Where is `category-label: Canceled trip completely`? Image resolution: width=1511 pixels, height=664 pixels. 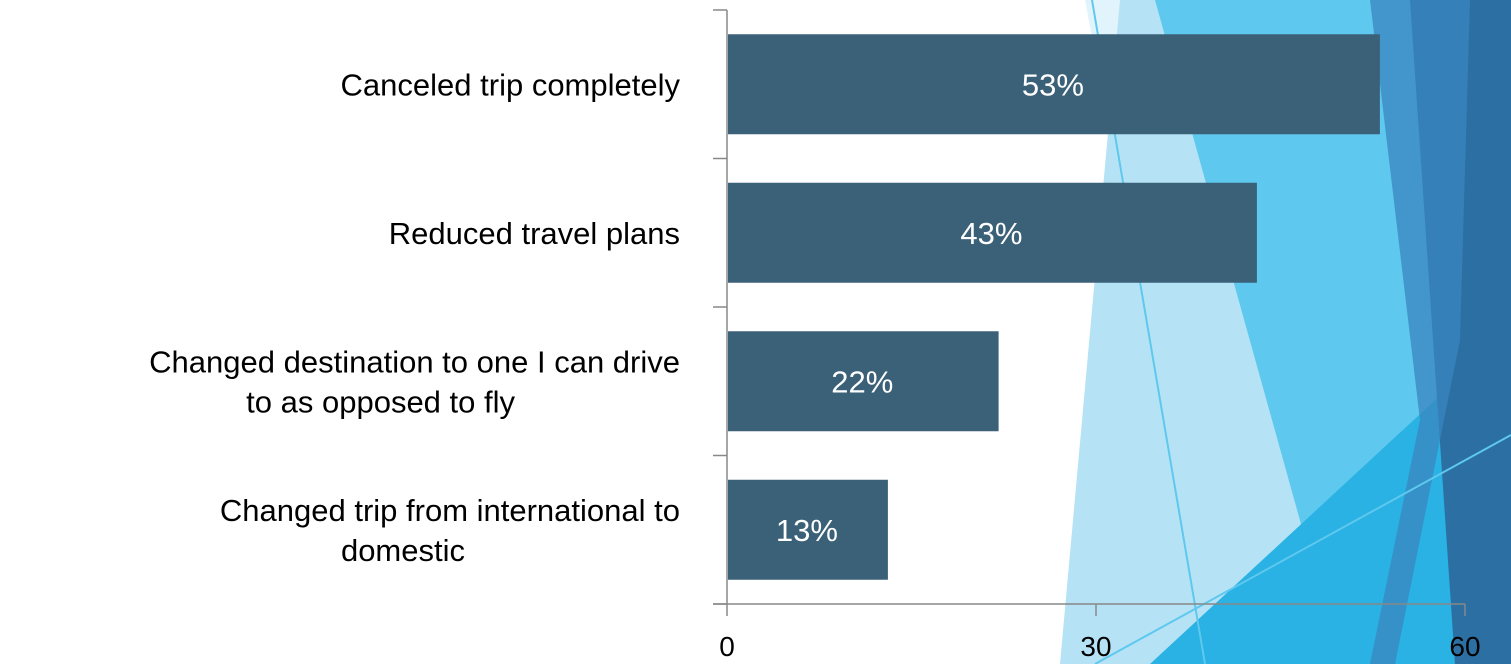 category-label: Canceled trip completely is located at coordinates (511, 84).